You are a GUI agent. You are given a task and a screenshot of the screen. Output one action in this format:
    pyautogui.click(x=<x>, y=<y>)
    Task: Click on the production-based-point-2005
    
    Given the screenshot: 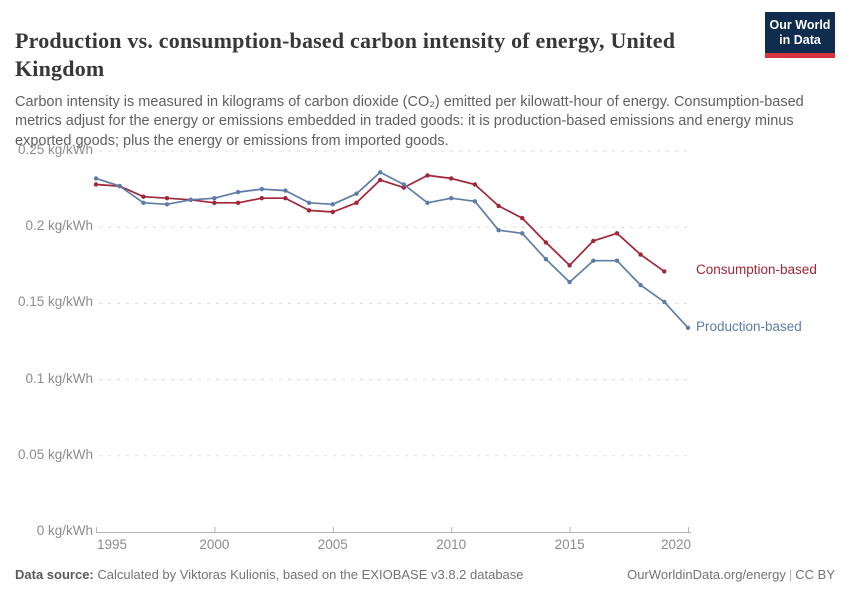 What is the action you would take?
    pyautogui.click(x=332, y=204)
    